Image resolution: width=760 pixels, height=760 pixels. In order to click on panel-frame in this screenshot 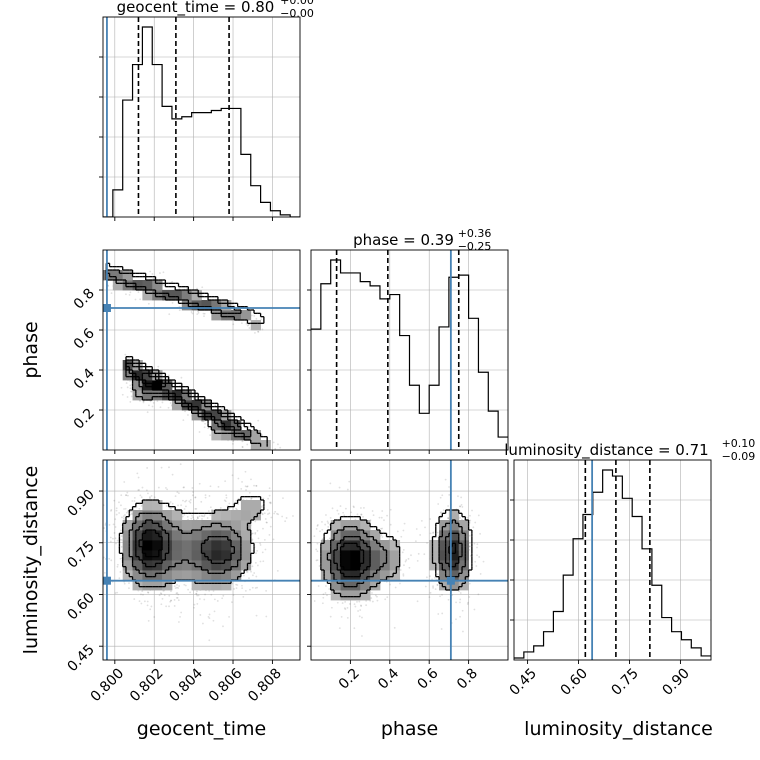, I will do `click(201, 117)`.